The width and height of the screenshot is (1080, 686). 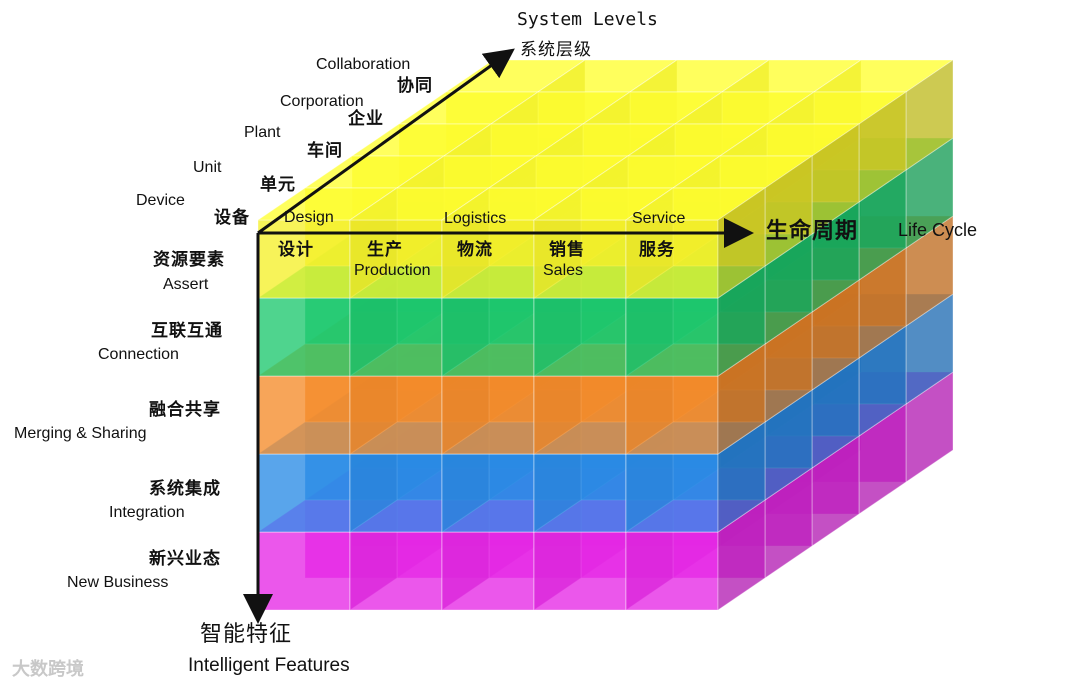 I want to click on life-cycle-en-design: Design, so click(x=309, y=217).